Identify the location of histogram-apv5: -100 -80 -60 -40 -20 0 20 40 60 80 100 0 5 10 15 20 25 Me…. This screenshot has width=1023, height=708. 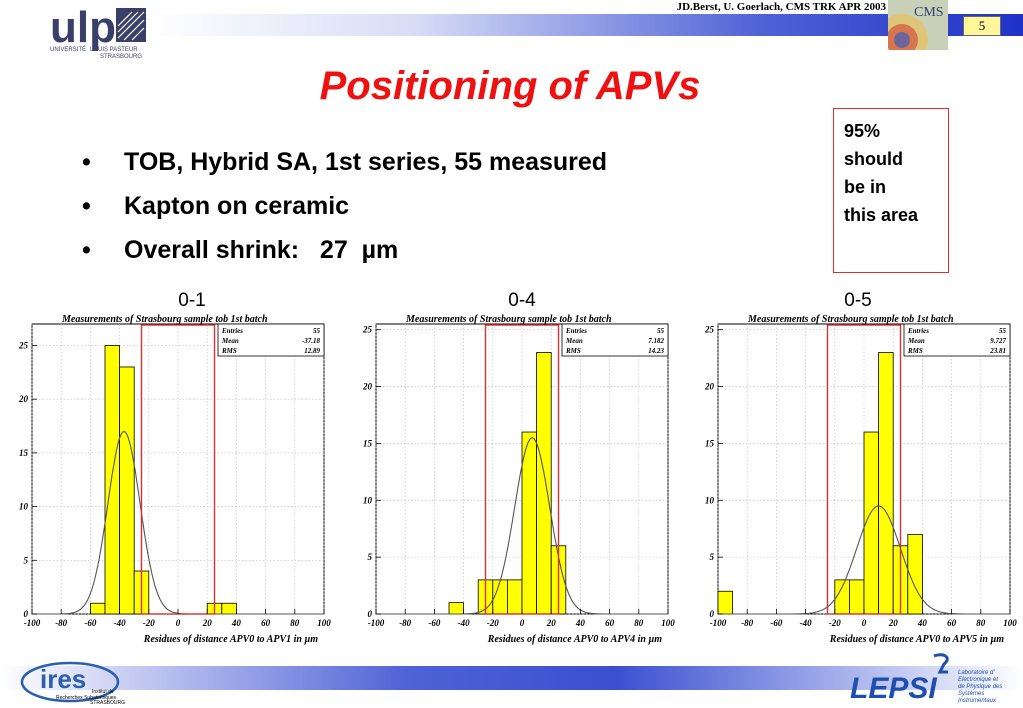
(860, 479).